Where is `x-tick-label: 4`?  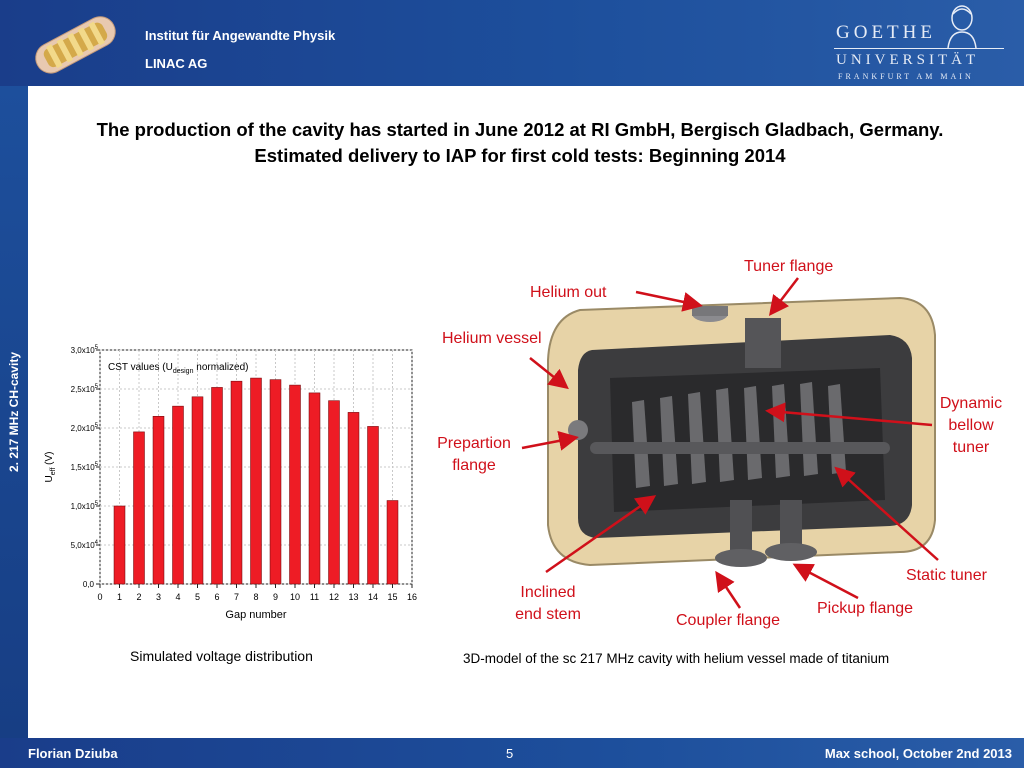
x-tick-label: 4 is located at coordinates (177, 597).